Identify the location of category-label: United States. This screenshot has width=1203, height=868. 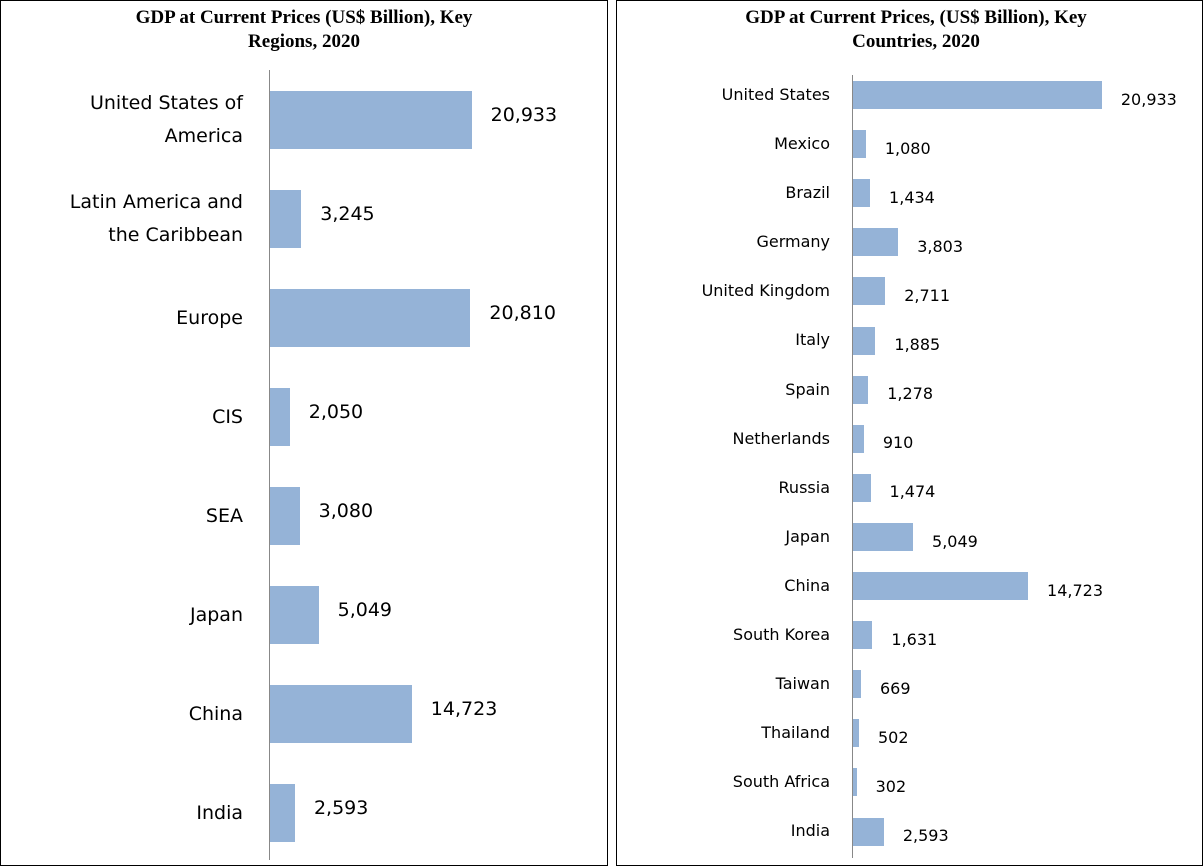
(775, 94).